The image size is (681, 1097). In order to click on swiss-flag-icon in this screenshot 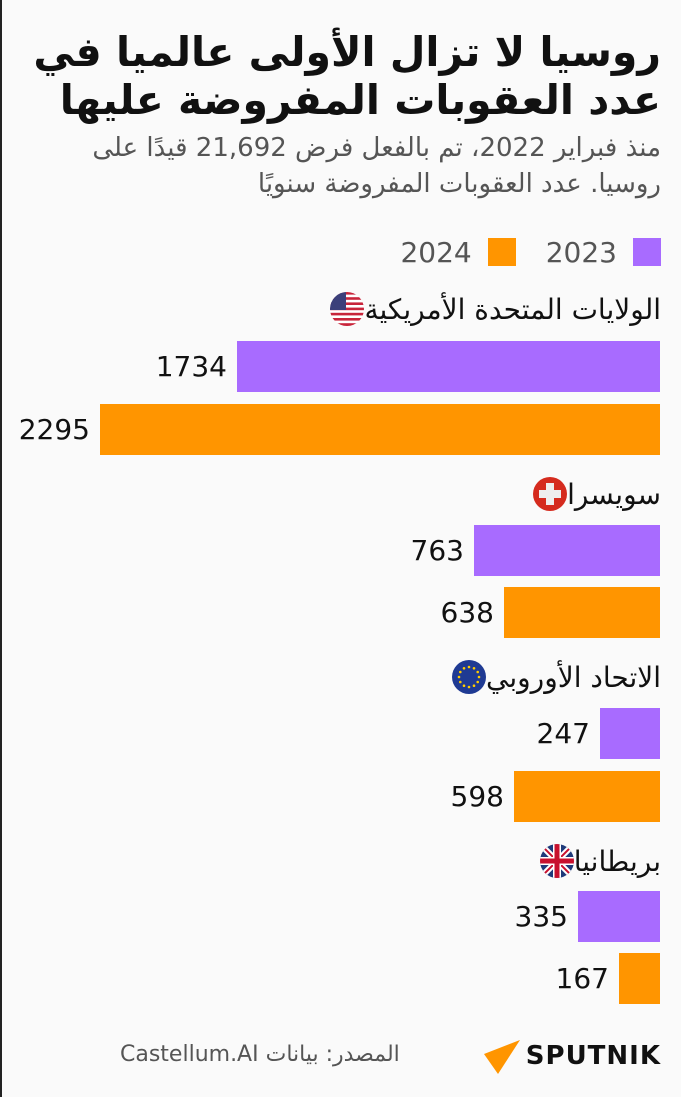, I will do `click(550, 494)`.